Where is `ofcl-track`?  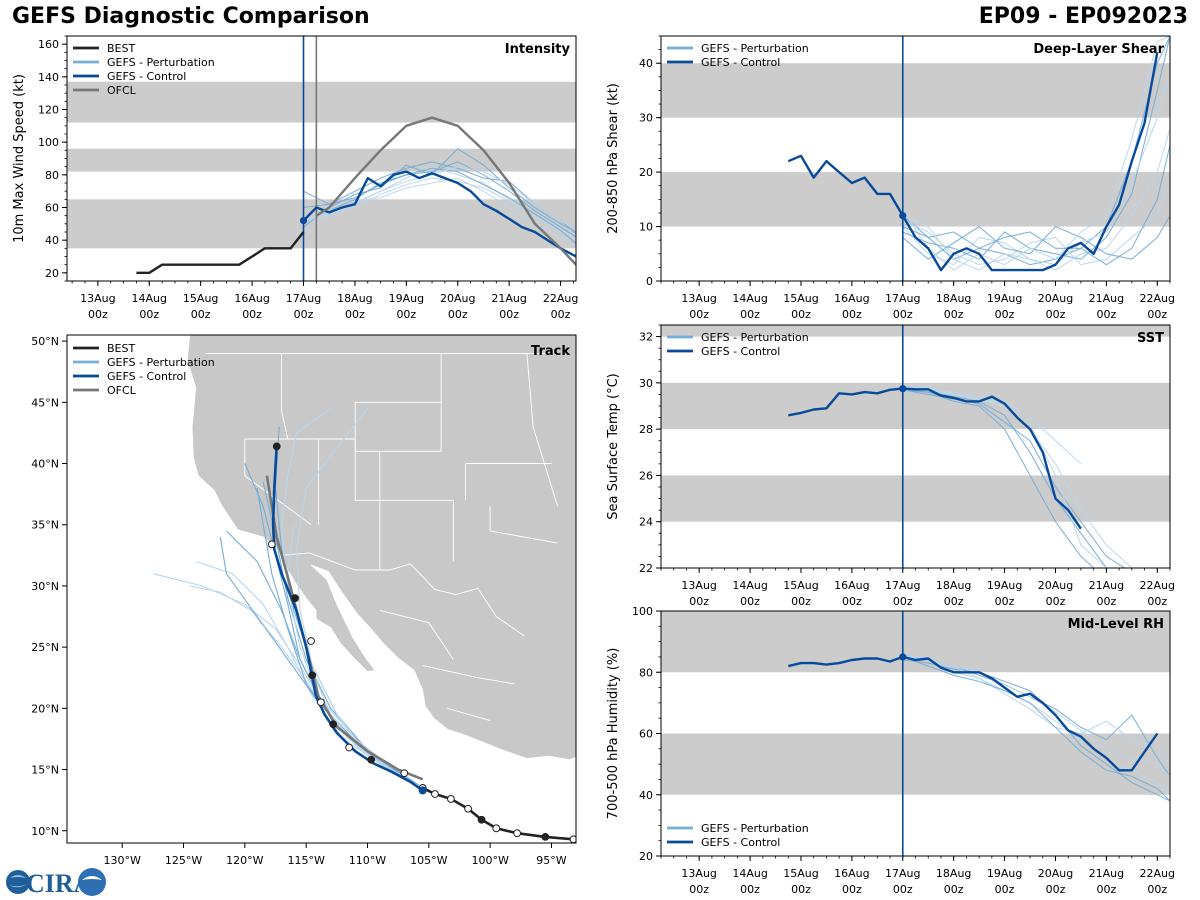 ofcl-track is located at coordinates (344, 628).